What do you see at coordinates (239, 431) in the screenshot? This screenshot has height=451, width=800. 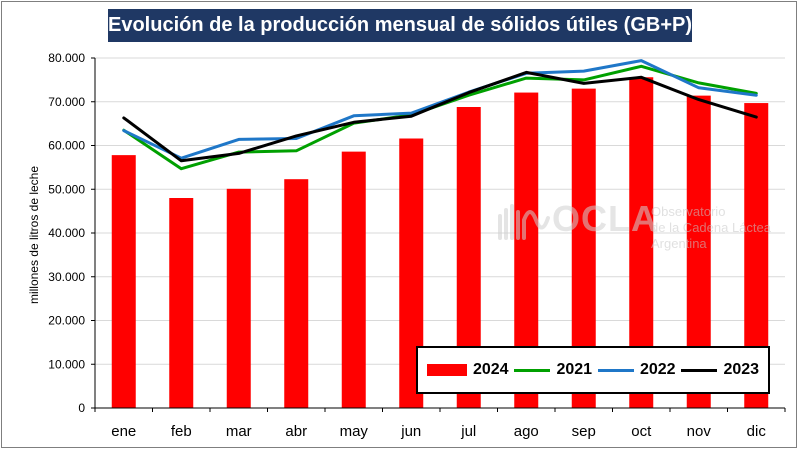 I see `x-tick-label-mar: mar` at bounding box center [239, 431].